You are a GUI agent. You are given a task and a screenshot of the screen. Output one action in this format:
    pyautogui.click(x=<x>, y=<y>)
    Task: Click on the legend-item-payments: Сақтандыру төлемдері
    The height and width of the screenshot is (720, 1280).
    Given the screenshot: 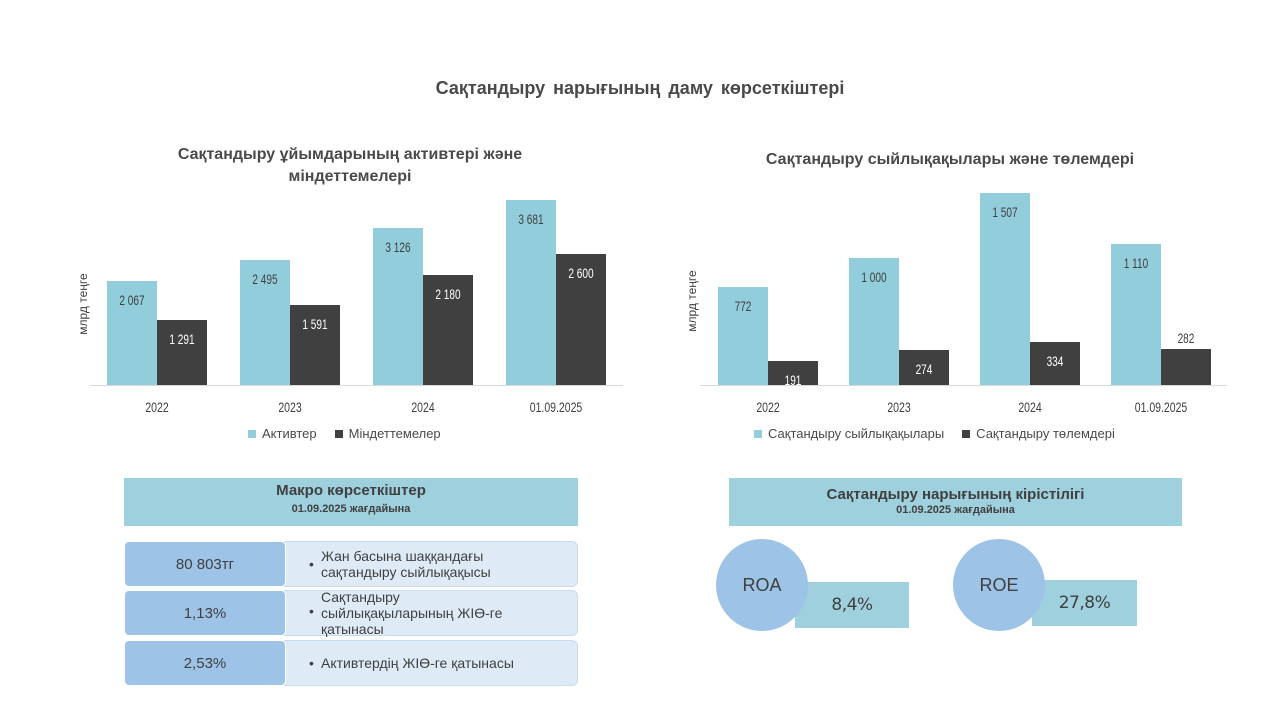 What is the action you would take?
    pyautogui.click(x=1038, y=433)
    